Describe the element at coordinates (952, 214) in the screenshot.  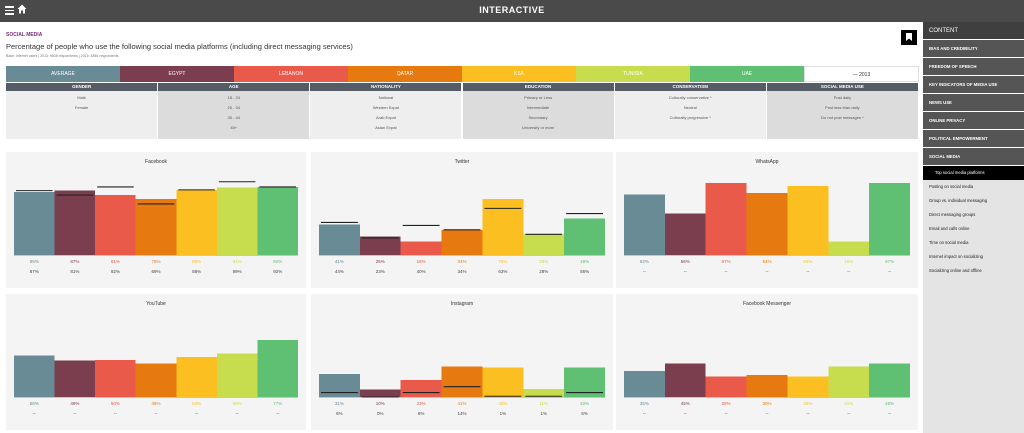
I see `sidebar-subitem-direct-messaging: Direct messaging groups` at that location.